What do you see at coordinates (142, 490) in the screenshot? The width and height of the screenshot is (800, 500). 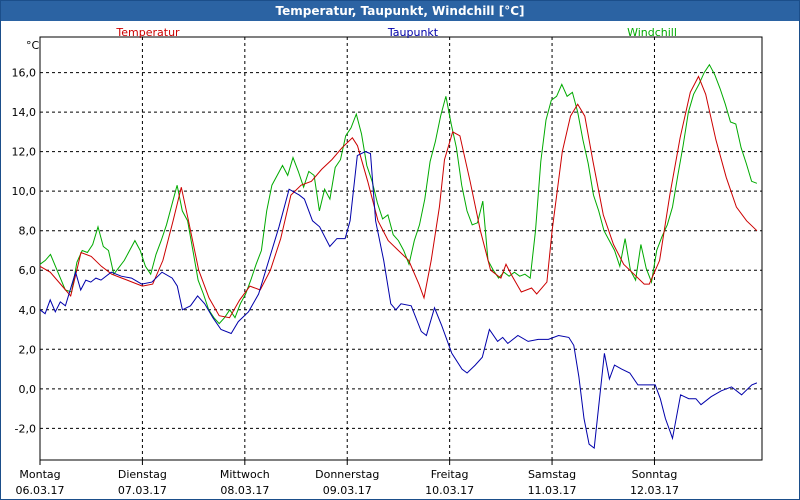 I see `x-tick-date: 07.03.17` at bounding box center [142, 490].